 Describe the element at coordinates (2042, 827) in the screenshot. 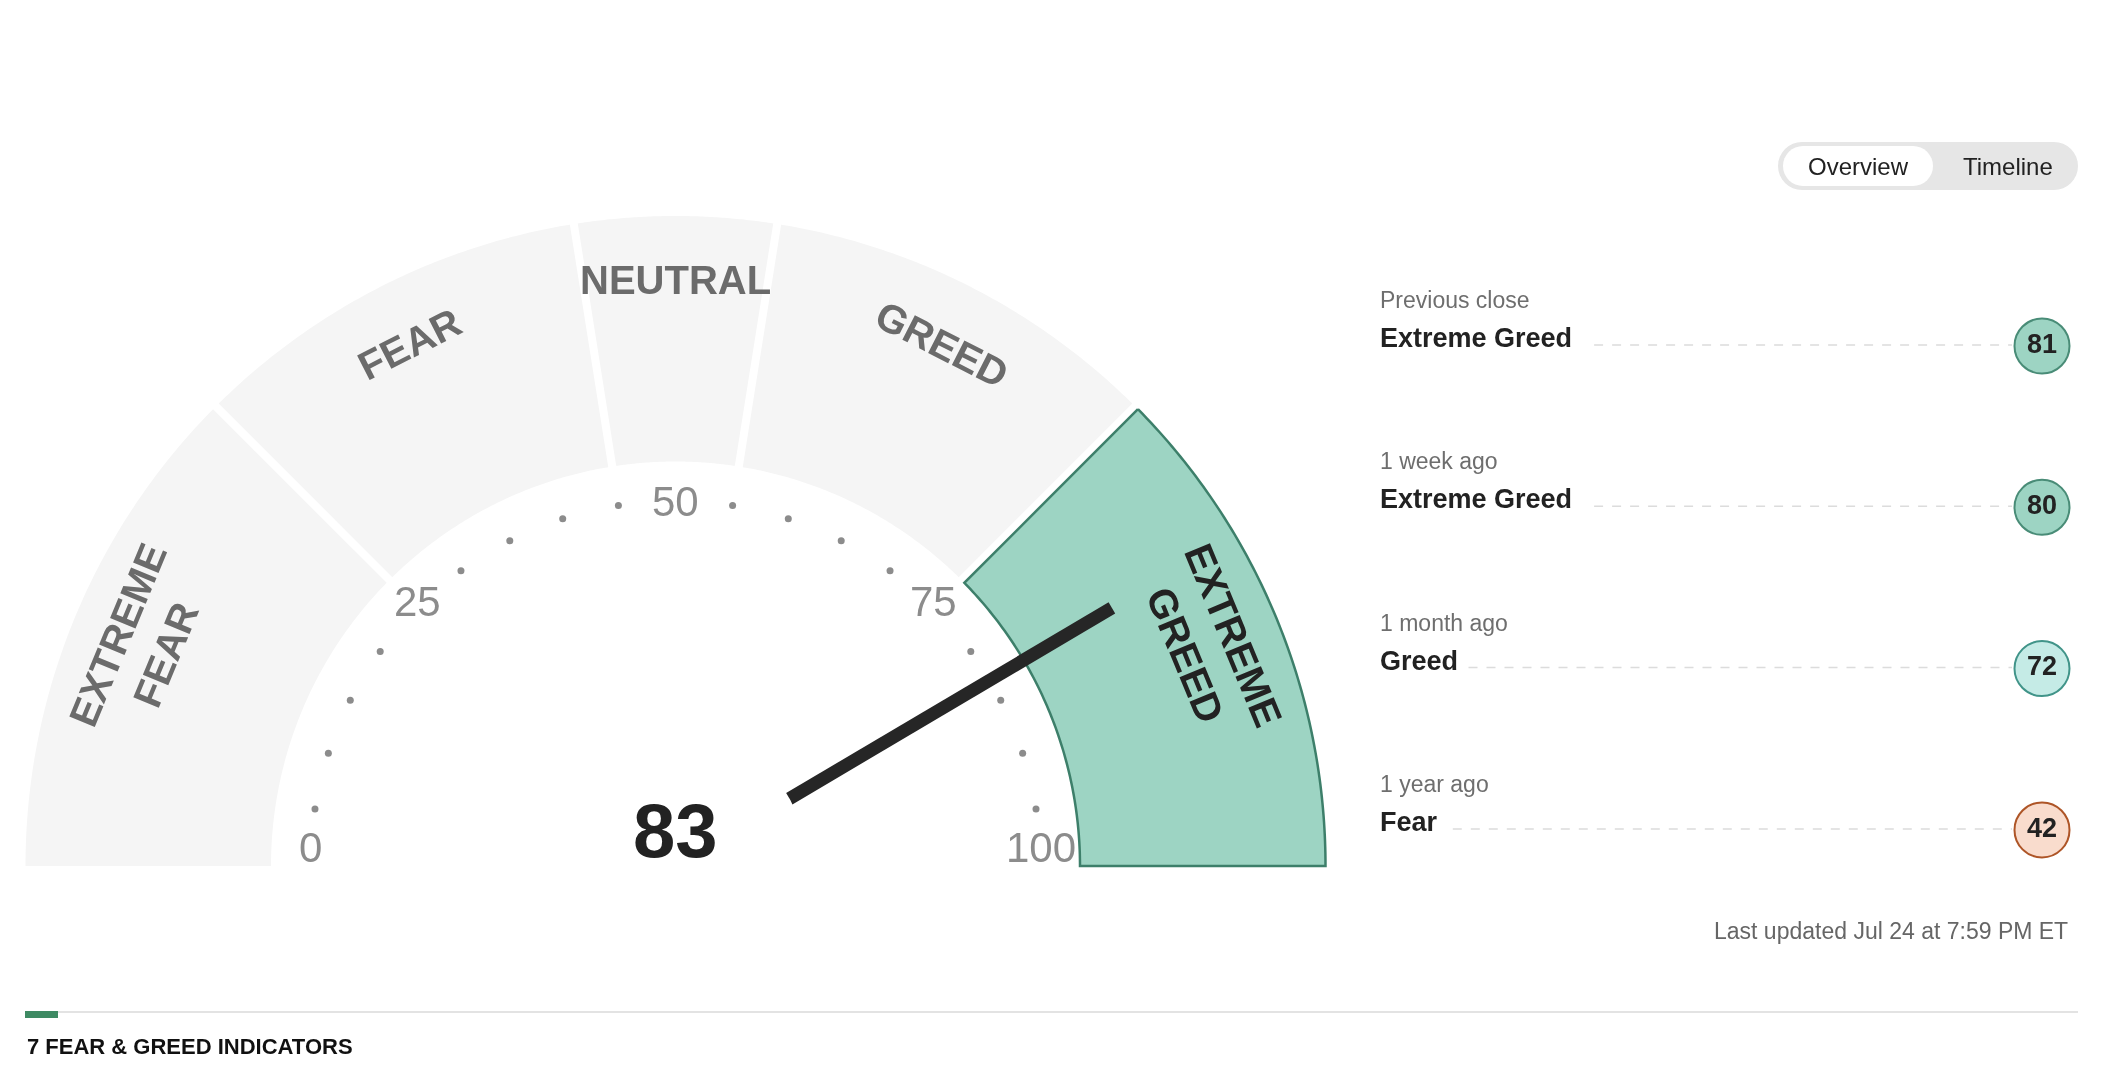

I see `data-label: 42` at that location.